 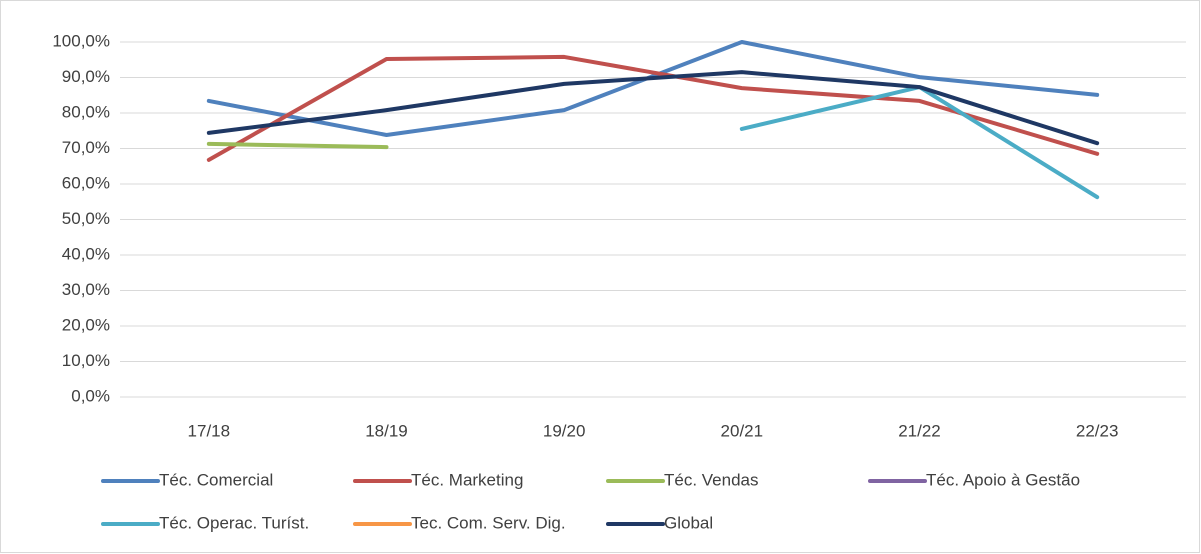 What do you see at coordinates (234, 522) in the screenshot?
I see `legend-label: Téc. Operac. Turíst.` at bounding box center [234, 522].